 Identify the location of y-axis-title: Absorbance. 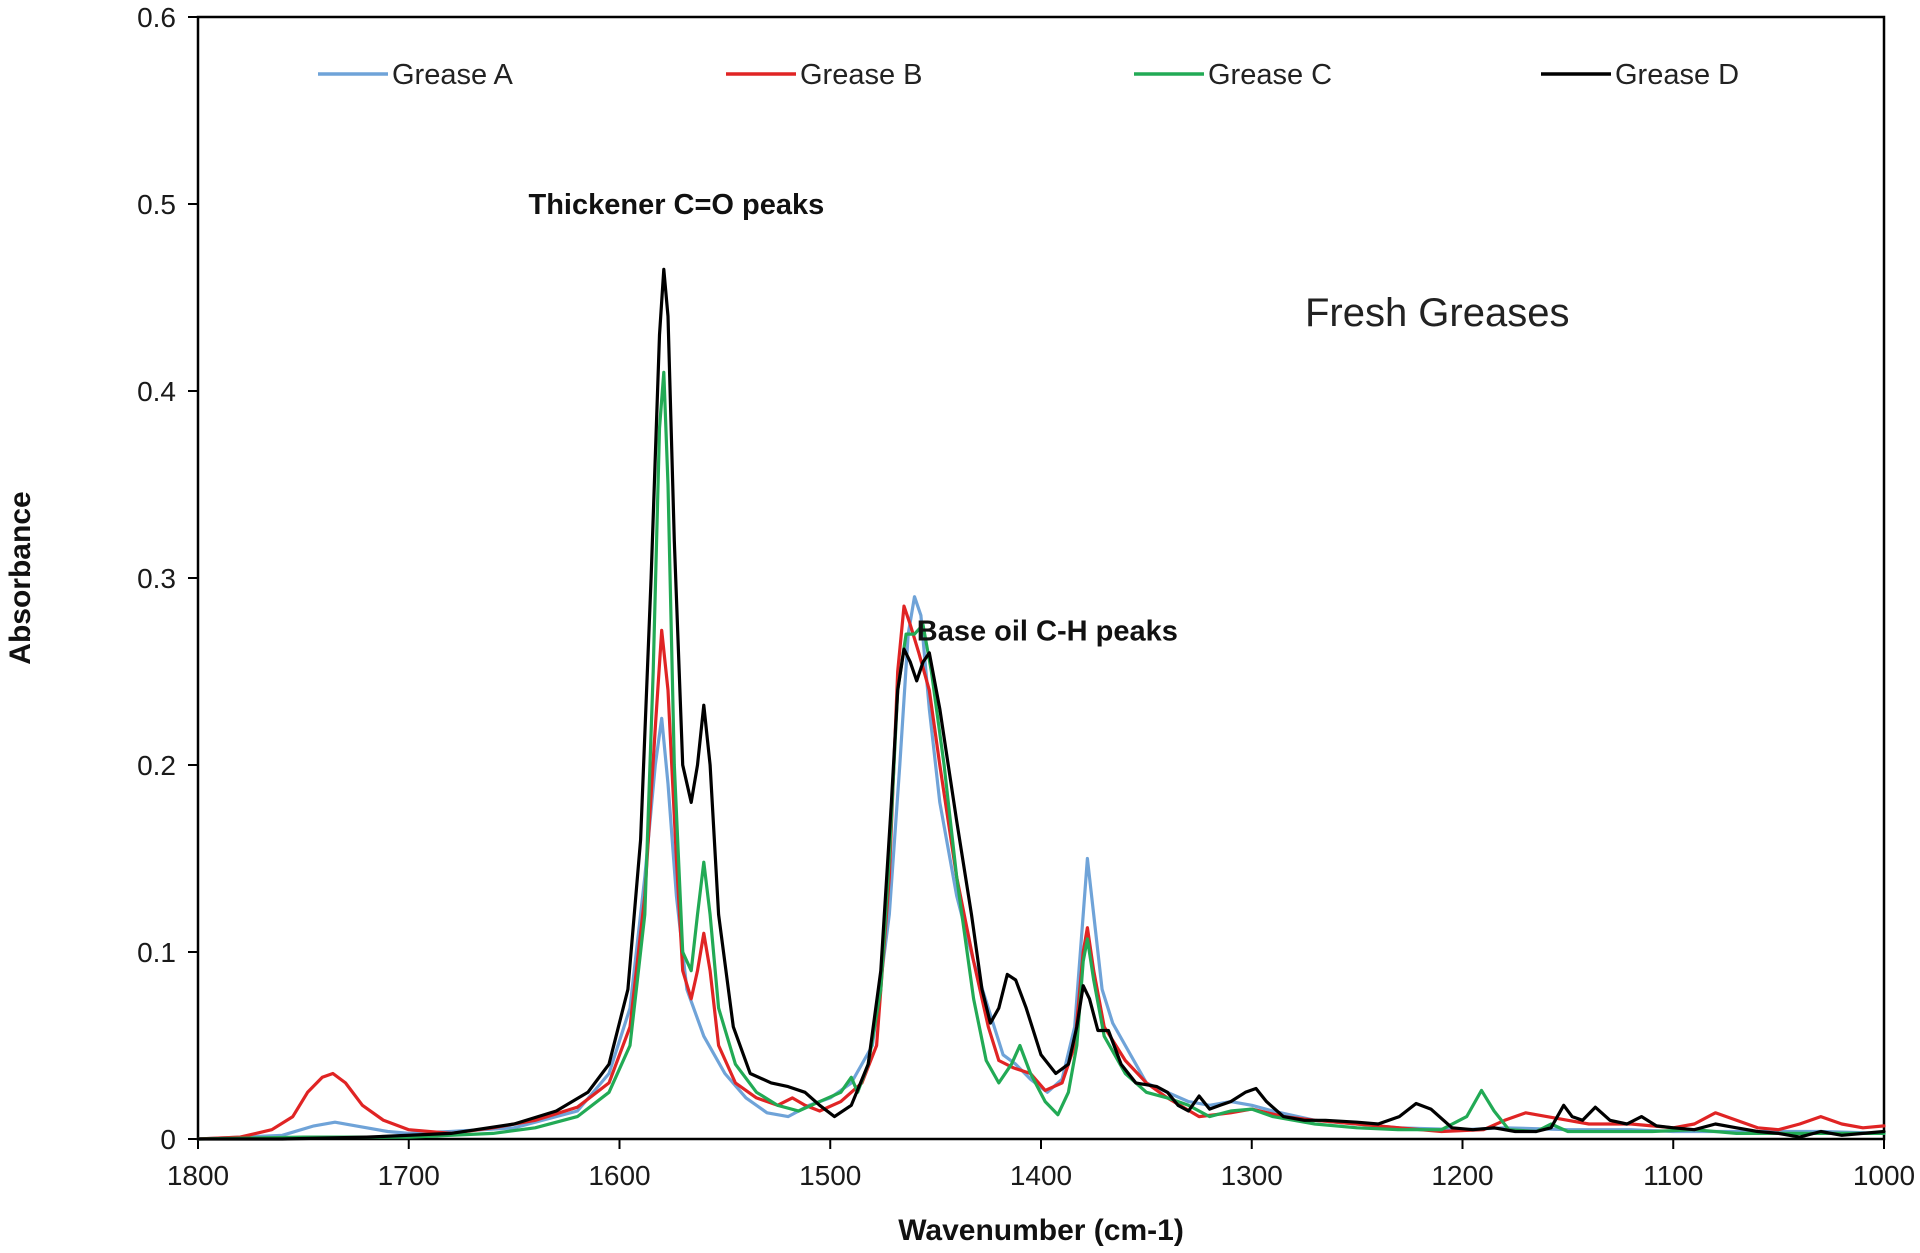
(20, 577).